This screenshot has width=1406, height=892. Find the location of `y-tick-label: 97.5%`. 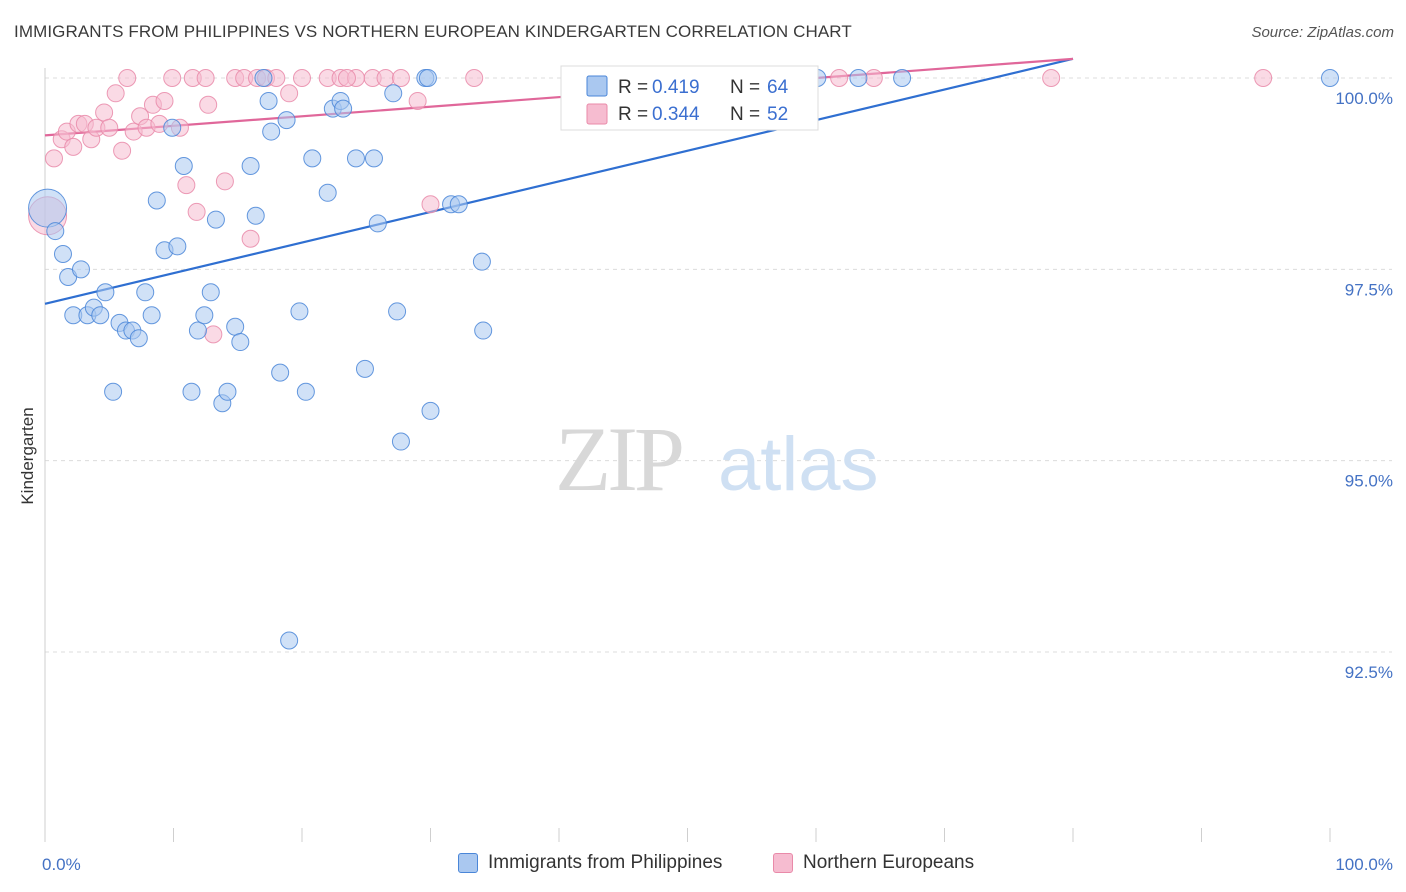

y-tick-label: 97.5% is located at coordinates (1369, 289).